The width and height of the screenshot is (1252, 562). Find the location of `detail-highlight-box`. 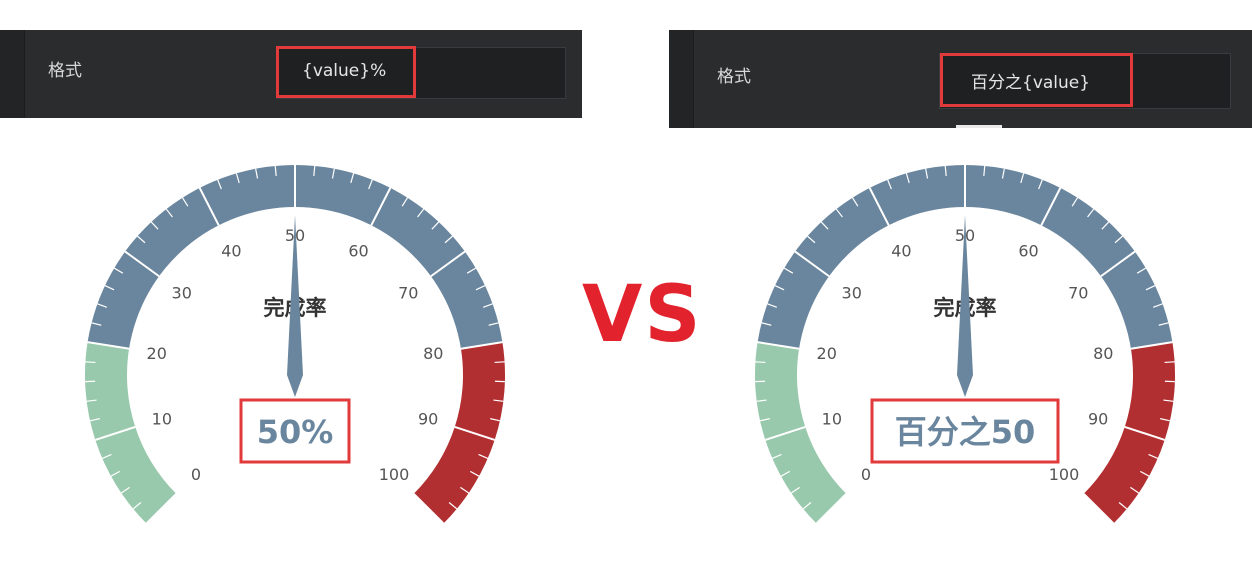

detail-highlight-box is located at coordinates (295, 431).